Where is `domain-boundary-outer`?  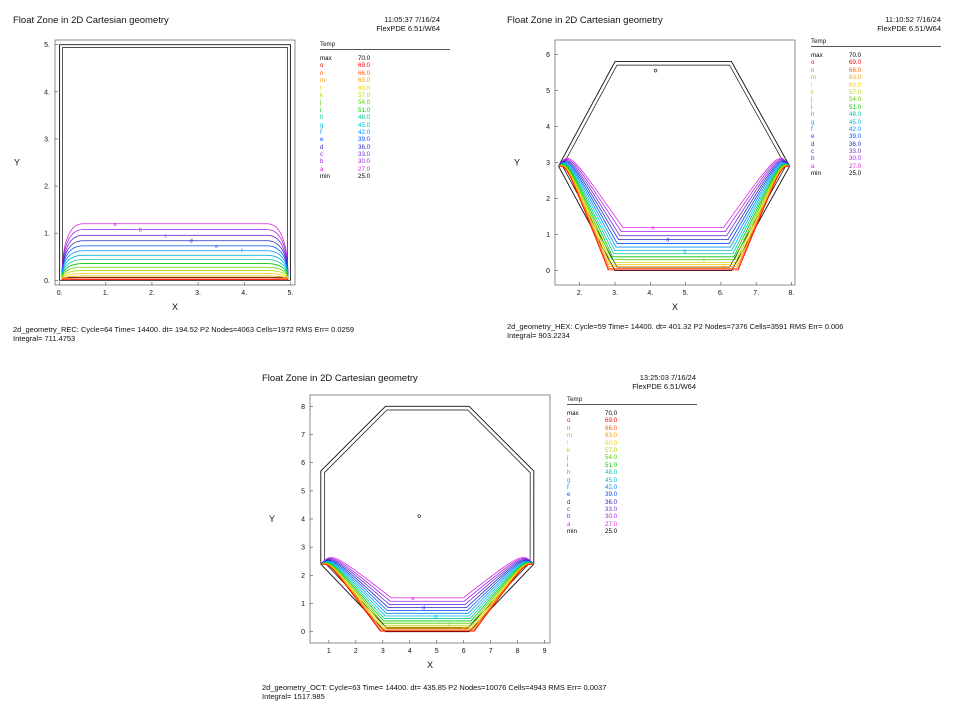
domain-boundary-outer is located at coordinates (674, 166).